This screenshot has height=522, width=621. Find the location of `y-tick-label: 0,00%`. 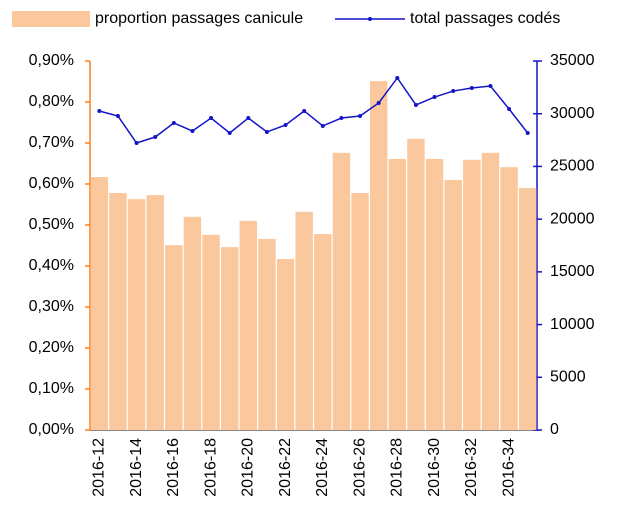

y-tick-label: 0,00% is located at coordinates (51, 429).